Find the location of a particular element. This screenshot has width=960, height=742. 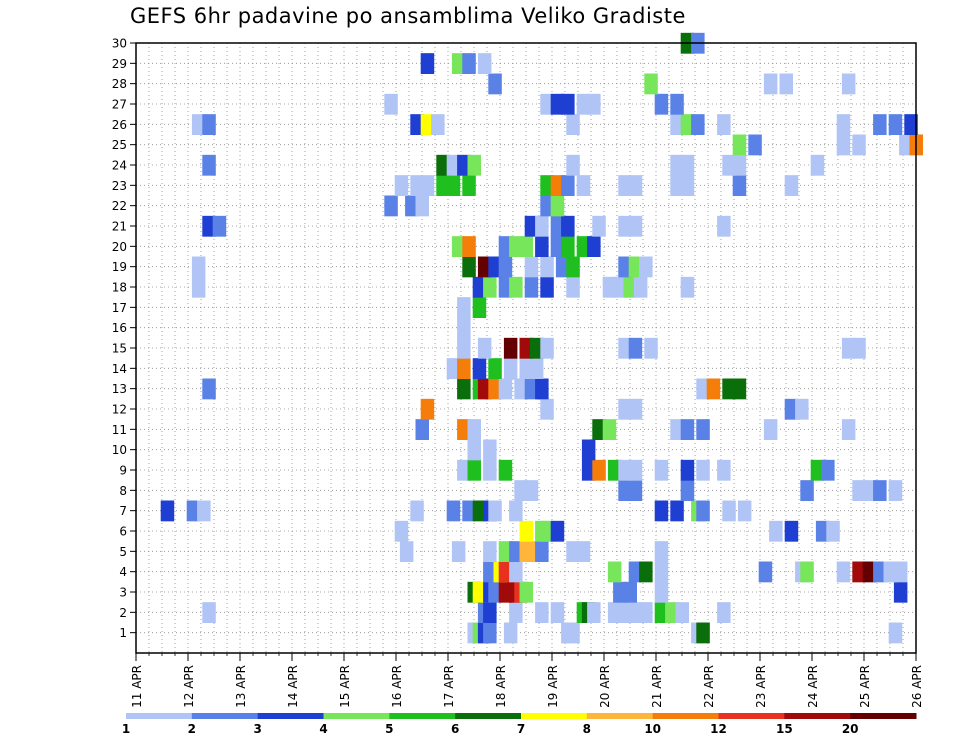

y-tick-label: 24 is located at coordinates (119, 166).